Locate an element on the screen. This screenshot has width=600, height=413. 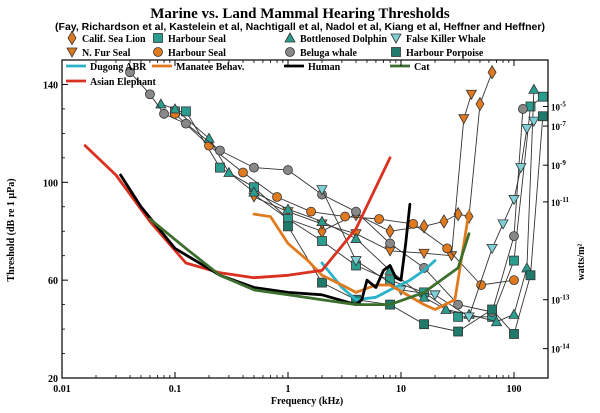
x-tick-label: 0.1 is located at coordinates (175, 389).